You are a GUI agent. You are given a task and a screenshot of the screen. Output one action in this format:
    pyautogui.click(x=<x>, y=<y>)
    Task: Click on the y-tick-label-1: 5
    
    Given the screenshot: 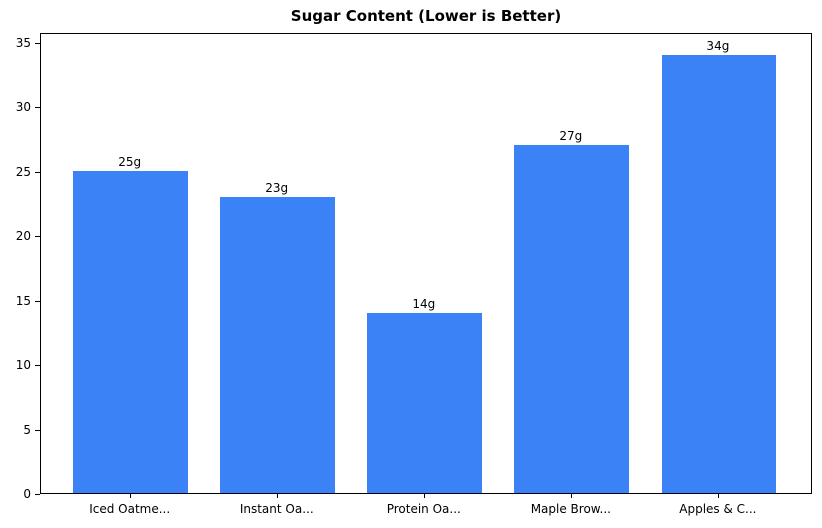 What is the action you would take?
    pyautogui.click(x=27, y=429)
    